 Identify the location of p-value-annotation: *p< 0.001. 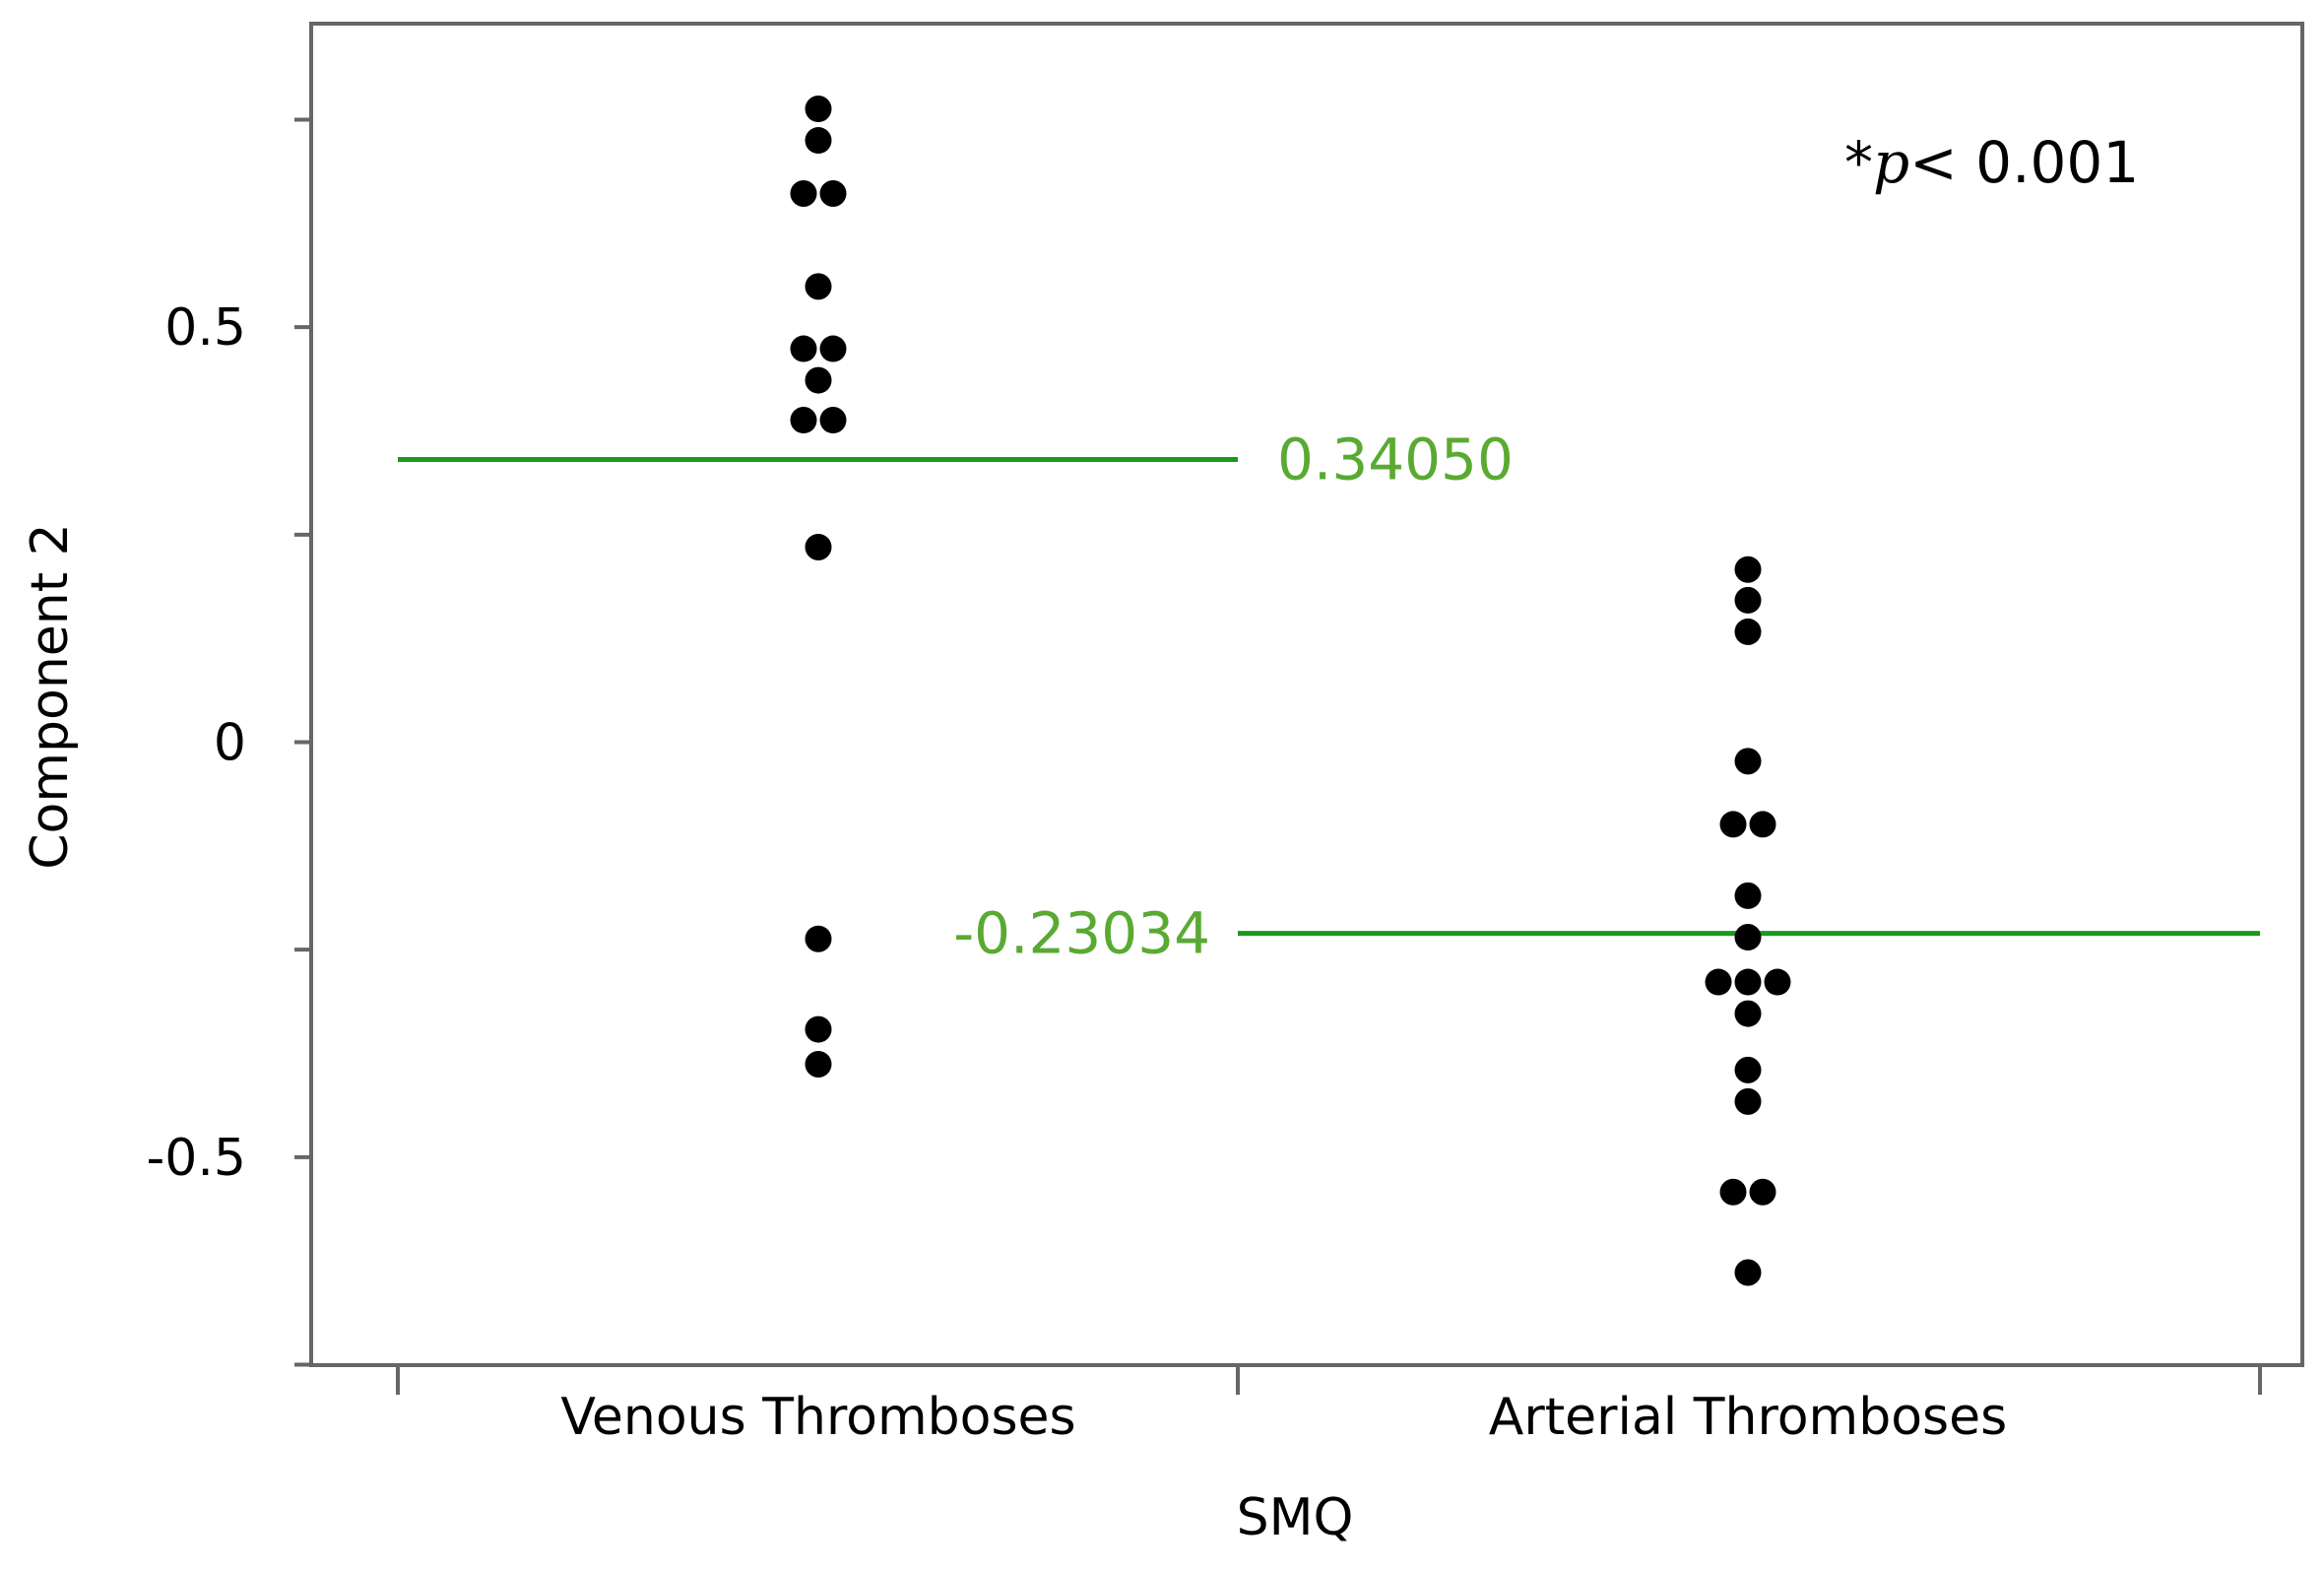
(1992, 162).